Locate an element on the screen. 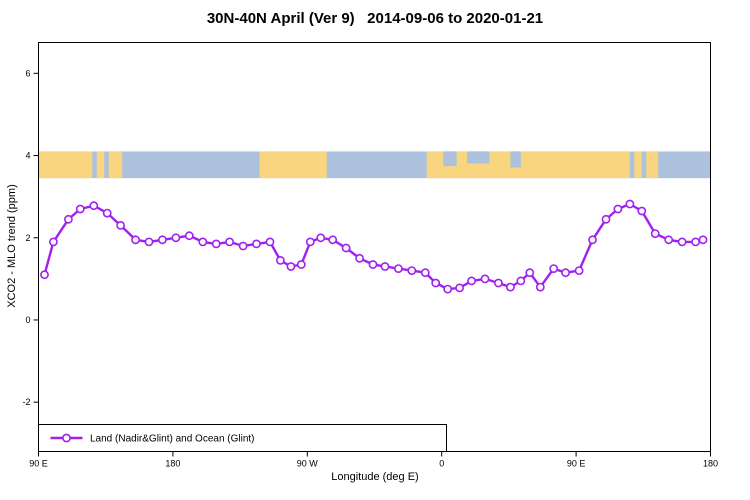 Image resolution: width=750 pixels, height=500 pixels. legend-box is located at coordinates (242, 438).